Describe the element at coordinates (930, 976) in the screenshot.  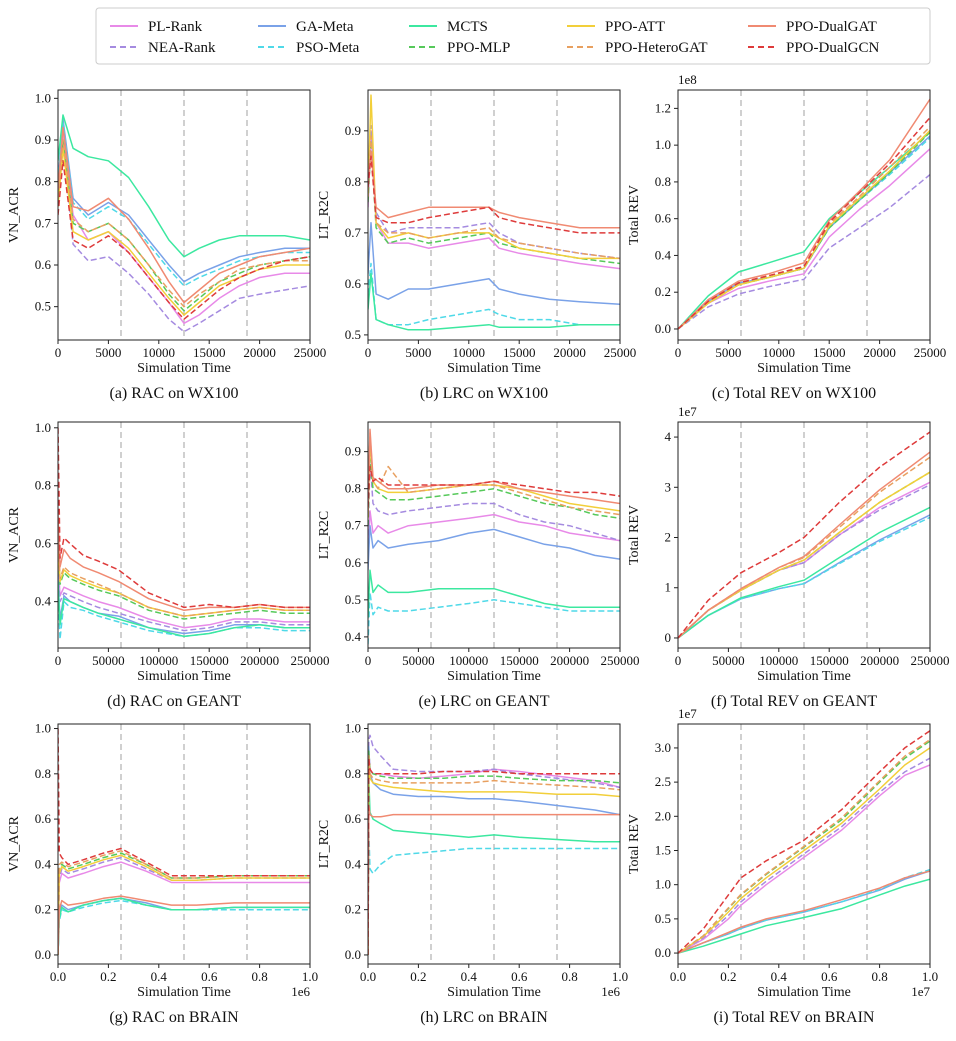
I see `x-tick-label: 1.0` at that location.